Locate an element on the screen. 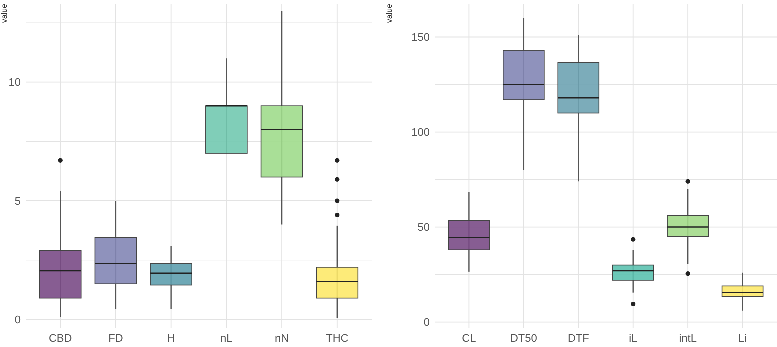  x-tick-label: Li is located at coordinates (743, 339).